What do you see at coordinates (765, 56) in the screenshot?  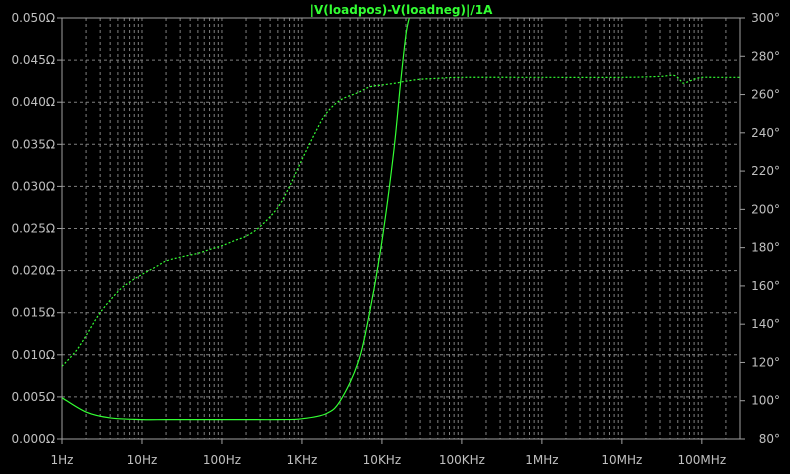 I see `y-right-tick-label: 280°` at bounding box center [765, 56].